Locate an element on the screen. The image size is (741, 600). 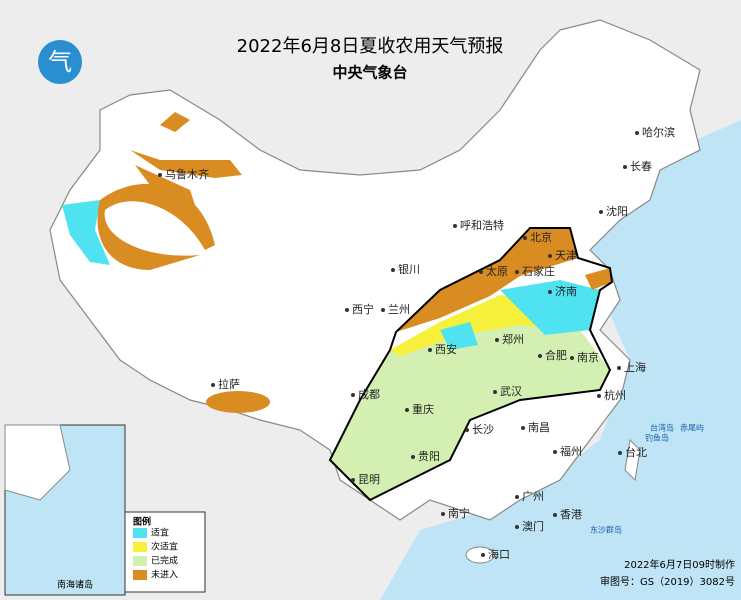
island-label: 钓鱼岛 is located at coordinates (657, 438).